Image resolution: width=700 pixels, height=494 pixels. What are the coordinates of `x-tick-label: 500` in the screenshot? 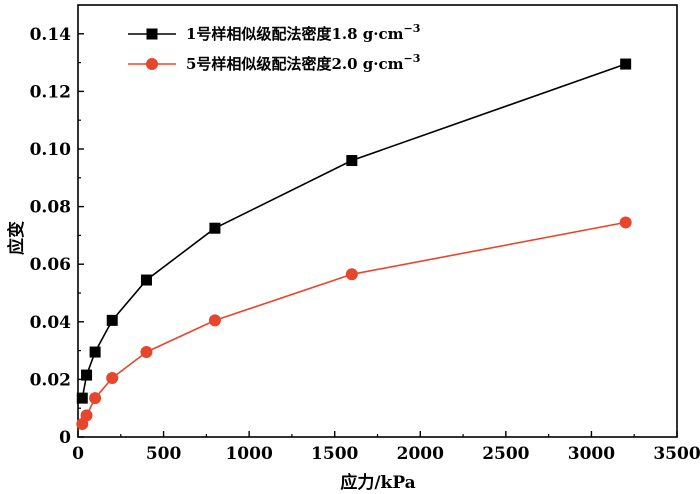 It's located at (164, 454).